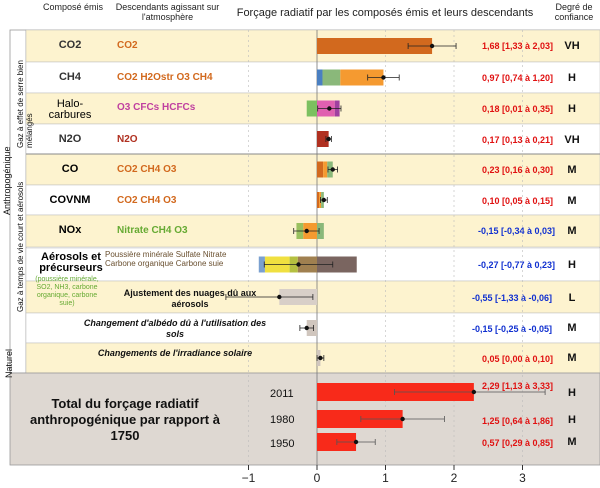 This screenshot has height=488, width=600. What do you see at coordinates (572, 358) in the screenshot?
I see `conf-row-10: M` at bounding box center [572, 358].